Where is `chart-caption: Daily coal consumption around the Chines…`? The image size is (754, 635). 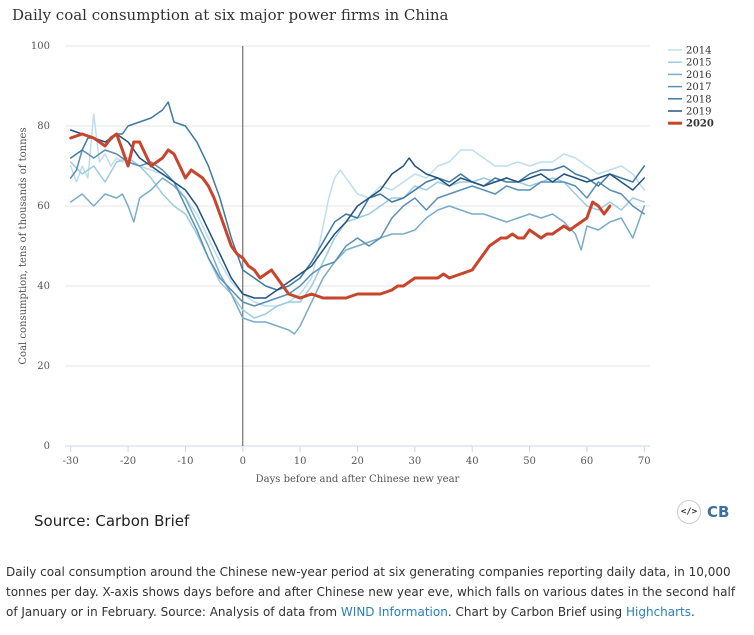 chart-caption: Daily coal consumption around the Chines… is located at coordinates (378, 592).